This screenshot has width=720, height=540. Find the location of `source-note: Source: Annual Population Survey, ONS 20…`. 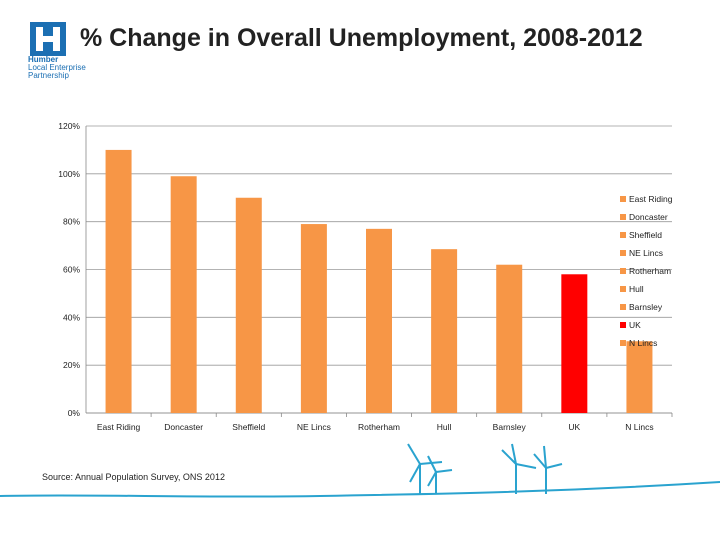

source-note: Source: Annual Population Survey, ONS 20… is located at coordinates (133, 477).